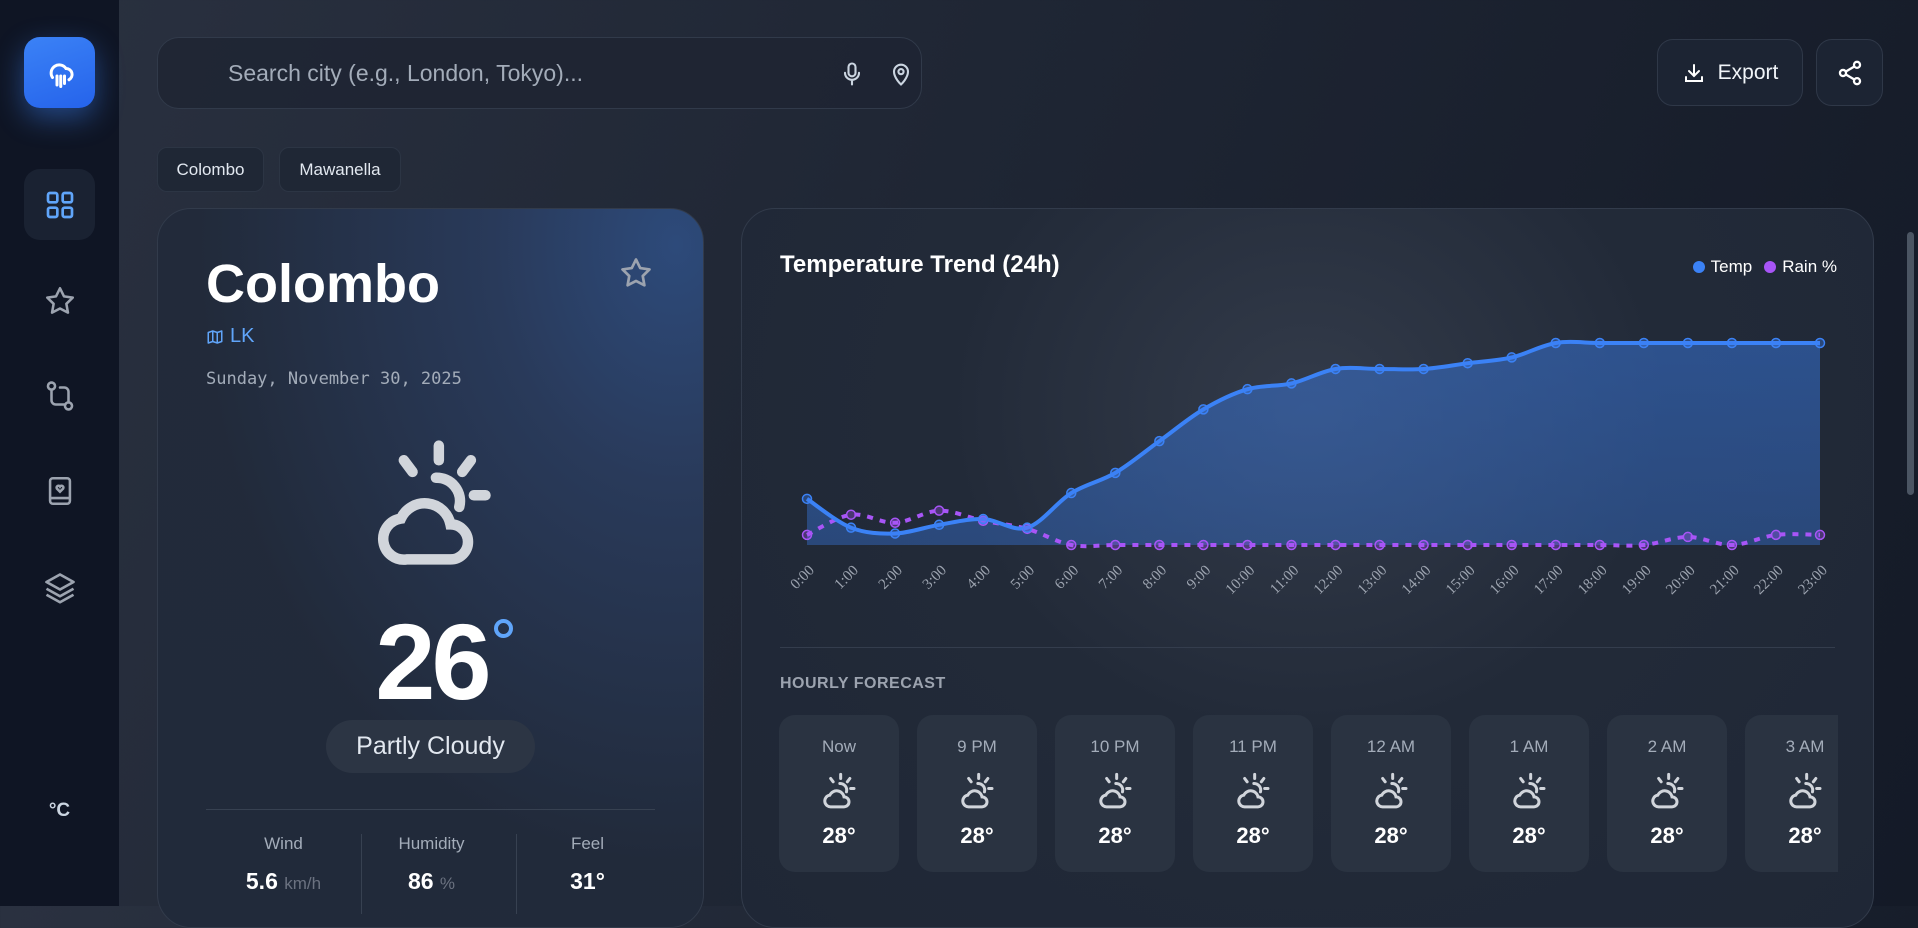  Describe the element at coordinates (1730, 72) in the screenshot. I see `export-button: Export` at that location.